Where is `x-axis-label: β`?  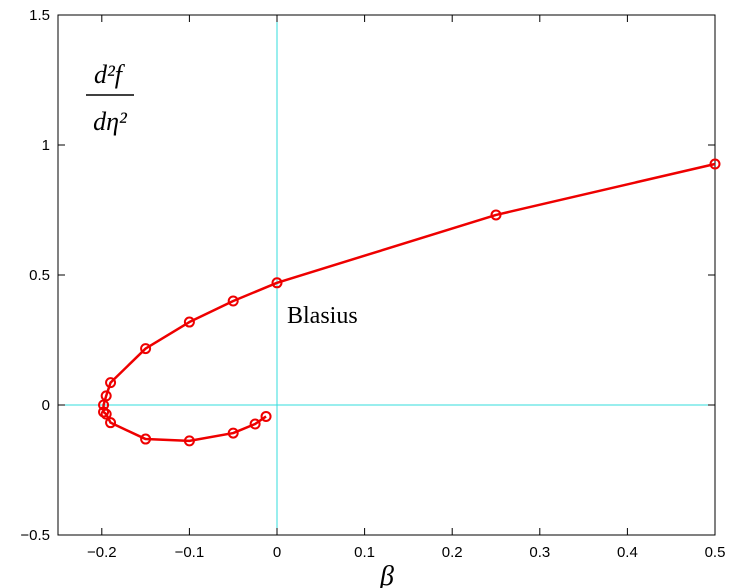
x-axis-label: β is located at coordinates (386, 574).